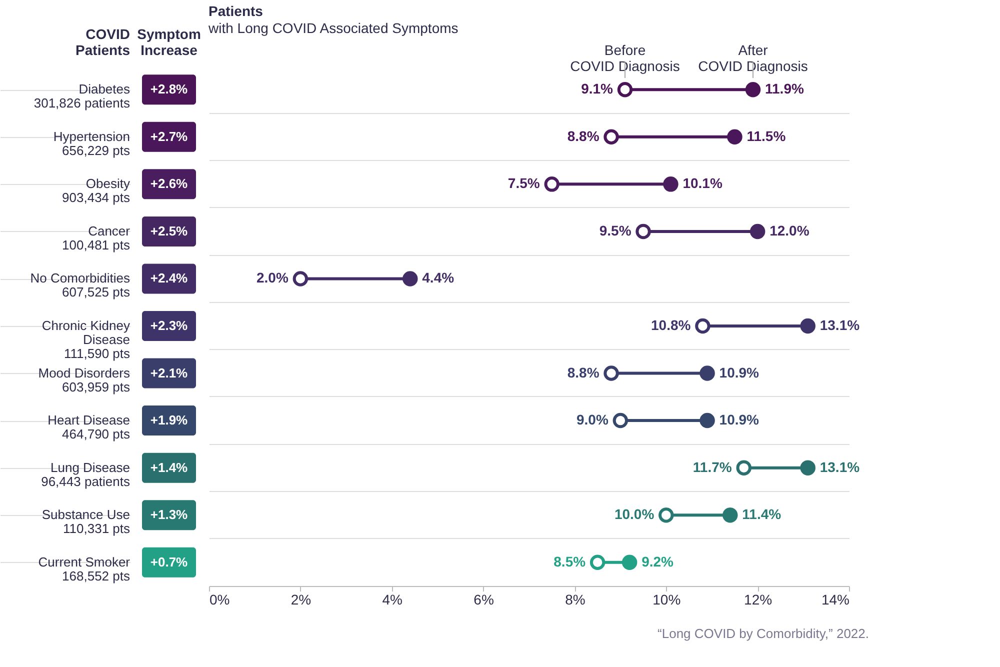 The height and width of the screenshot is (667, 1000). What do you see at coordinates (272, 278) in the screenshot?
I see `data-label: 2.0%` at bounding box center [272, 278].